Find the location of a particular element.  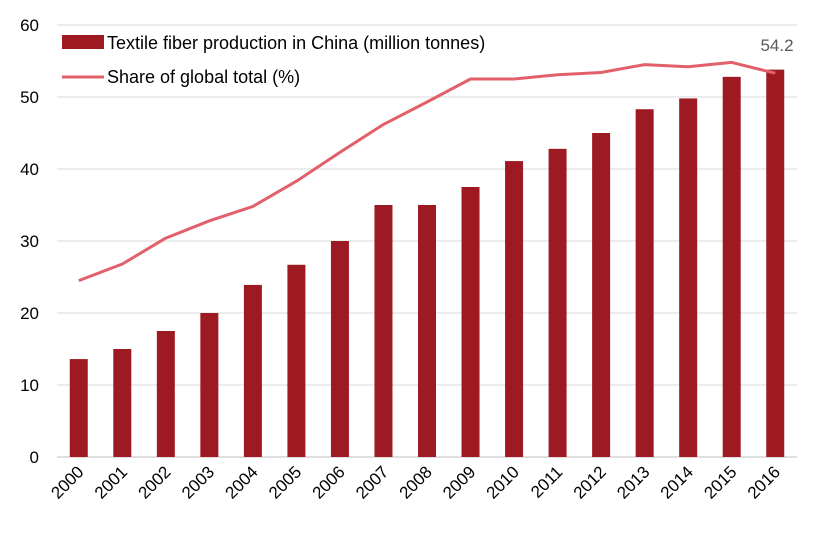

x-tick-label: 2016 is located at coordinates (764, 482).